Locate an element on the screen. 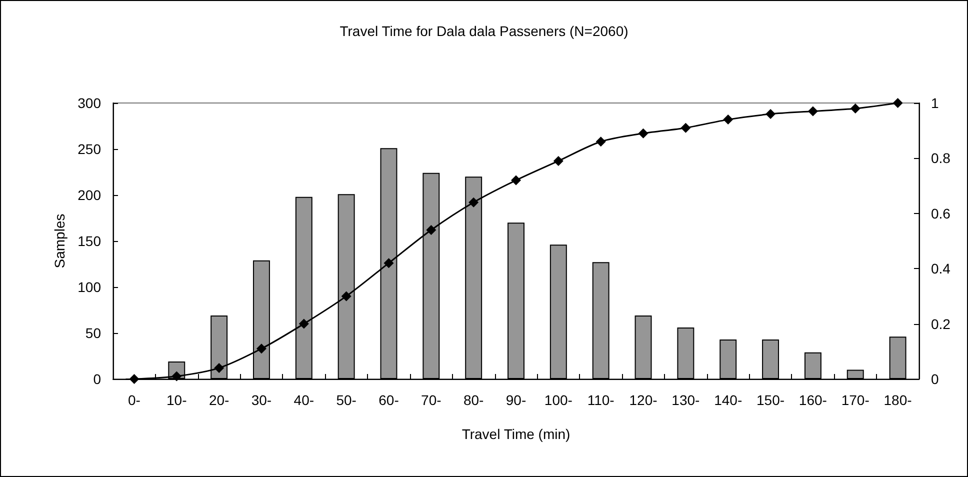  x-tick-label: 70- is located at coordinates (431, 400).